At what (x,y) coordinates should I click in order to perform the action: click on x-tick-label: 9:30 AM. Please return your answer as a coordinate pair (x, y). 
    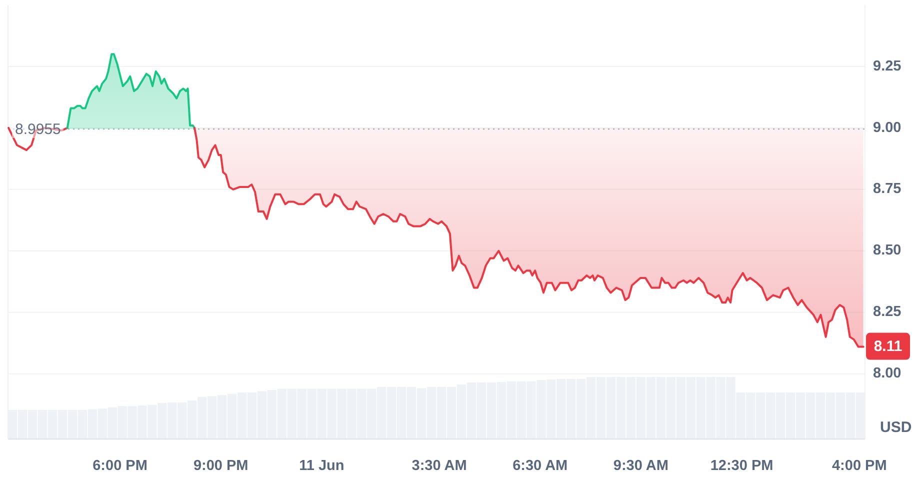
    Looking at the image, I should click on (640, 466).